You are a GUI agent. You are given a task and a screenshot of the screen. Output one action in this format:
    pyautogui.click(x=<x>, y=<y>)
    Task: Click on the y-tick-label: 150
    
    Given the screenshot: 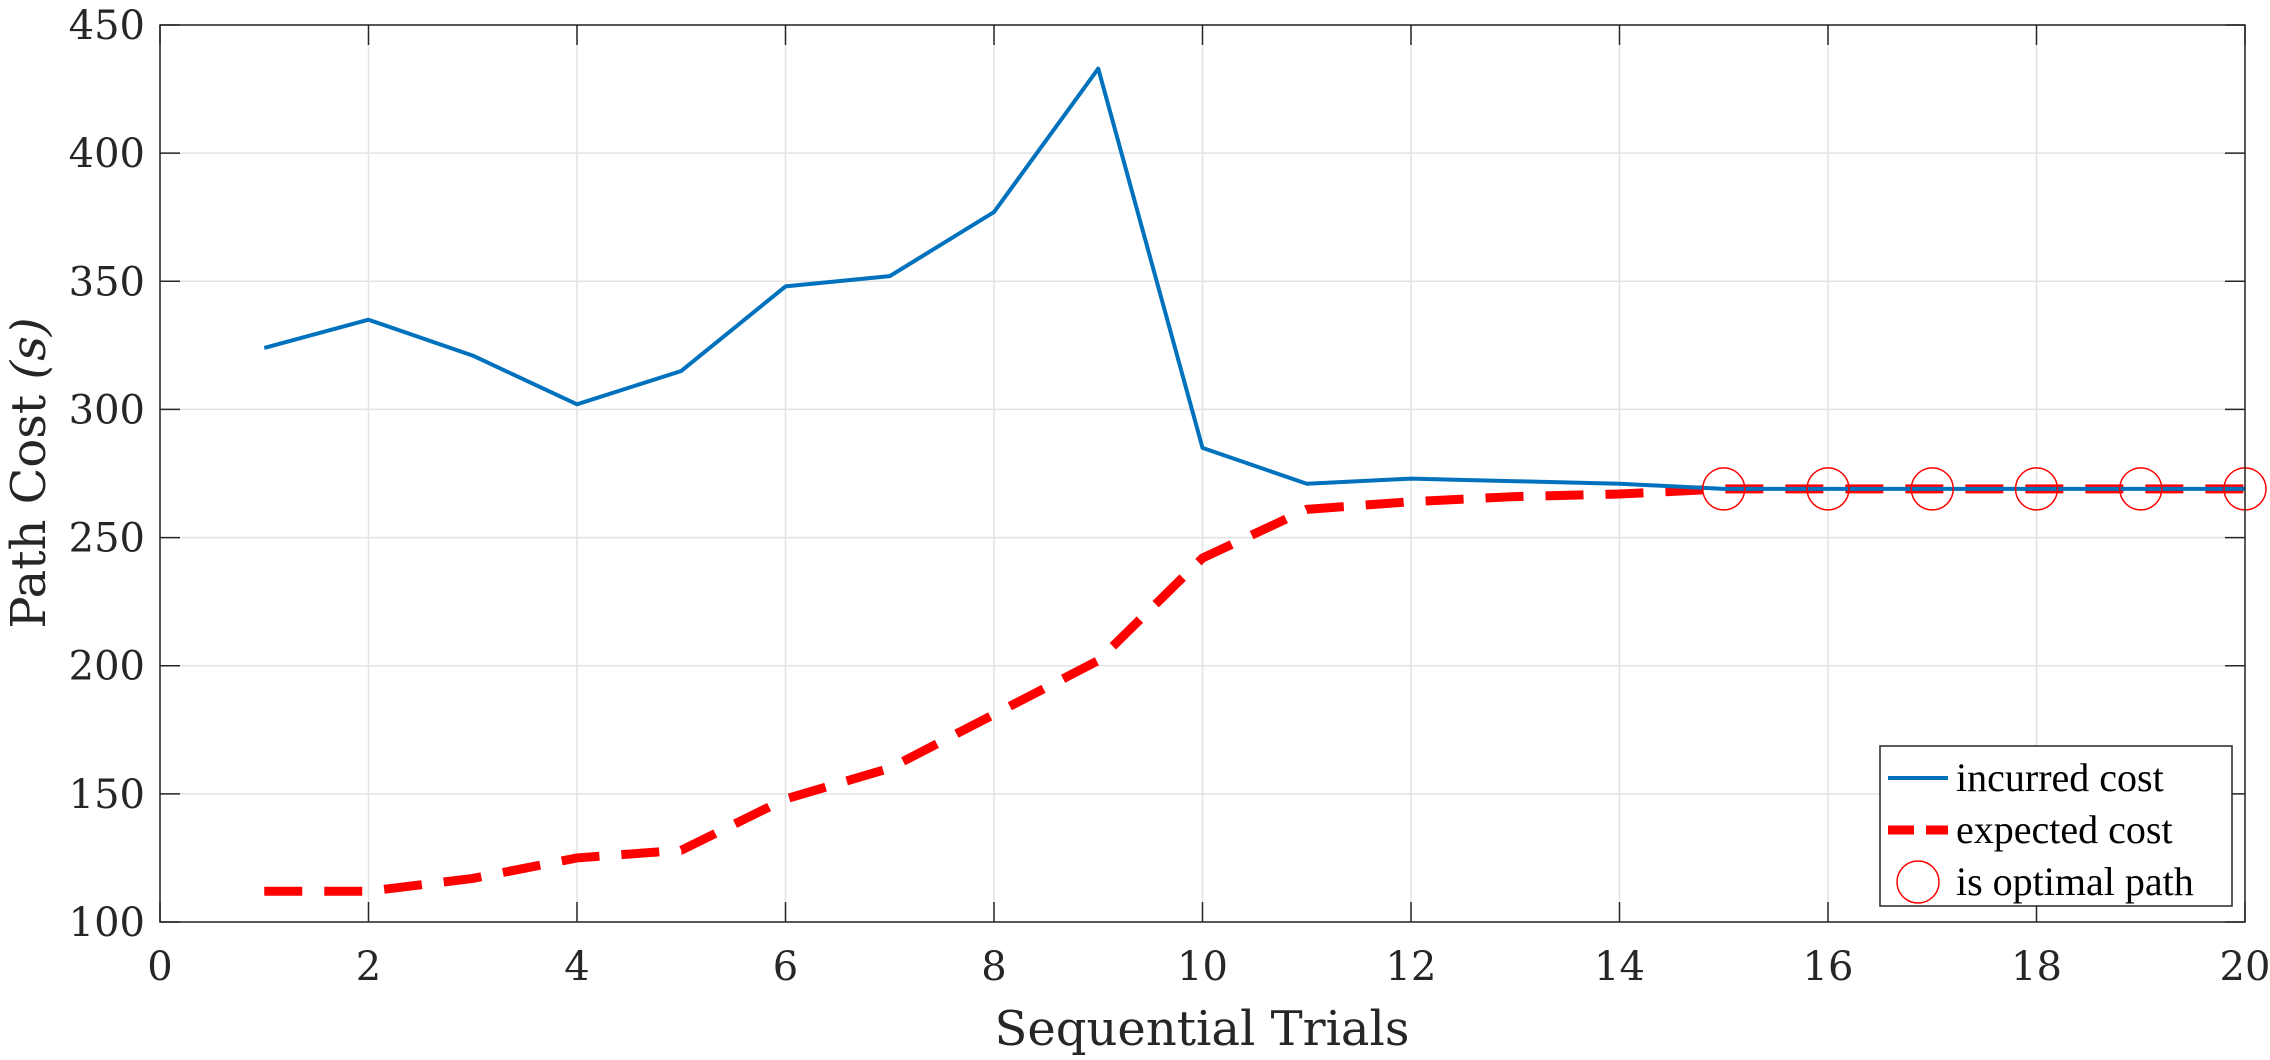 What is the action you would take?
    pyautogui.click(x=107, y=795)
    